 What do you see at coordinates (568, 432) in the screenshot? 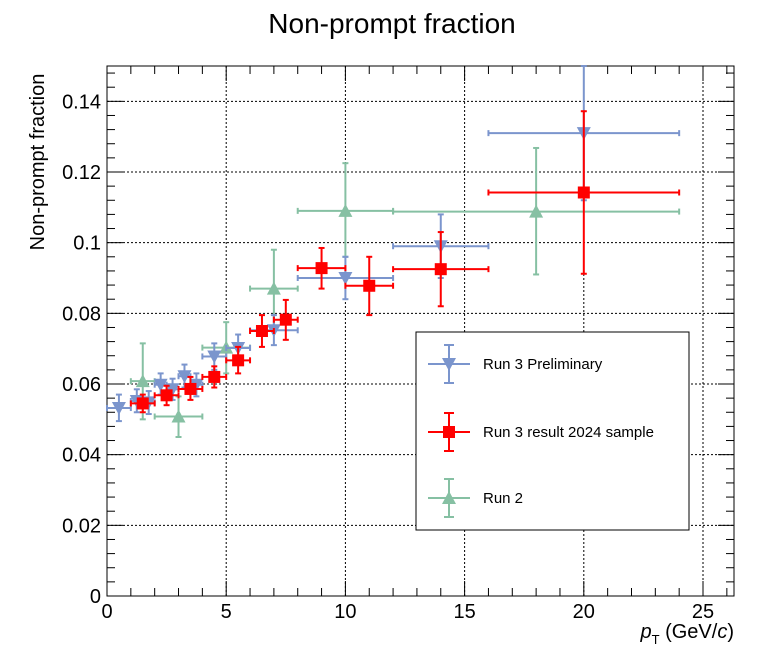
I see `legend-label: Run 3 result 2024 sample` at bounding box center [568, 432].